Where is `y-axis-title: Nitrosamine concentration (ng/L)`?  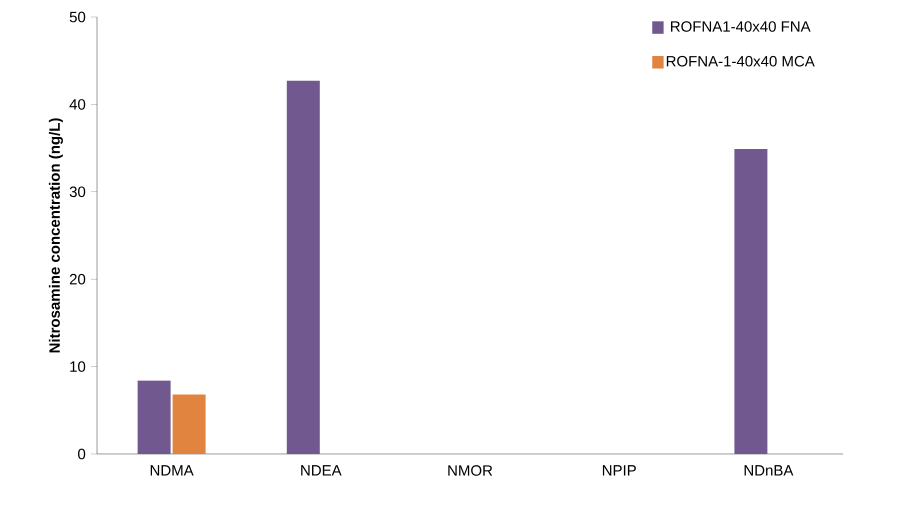
y-axis-title: Nitrosamine concentration (ng/L) is located at coordinates (55, 235).